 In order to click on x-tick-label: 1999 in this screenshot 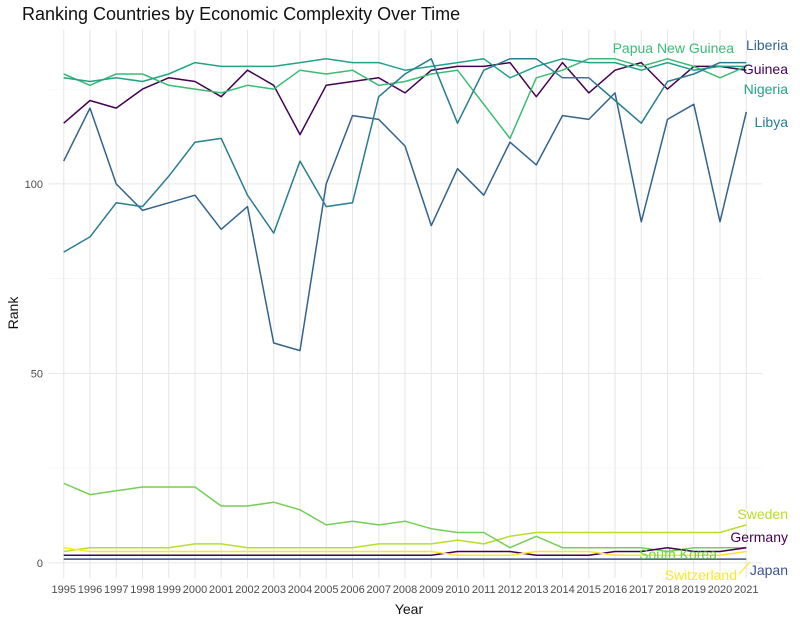, I will do `click(169, 590)`.